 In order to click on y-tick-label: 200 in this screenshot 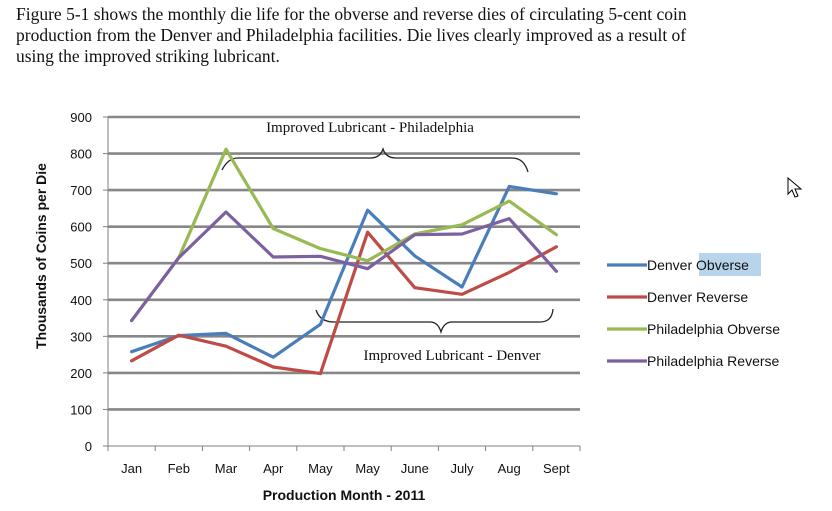, I will do `click(81, 373)`.